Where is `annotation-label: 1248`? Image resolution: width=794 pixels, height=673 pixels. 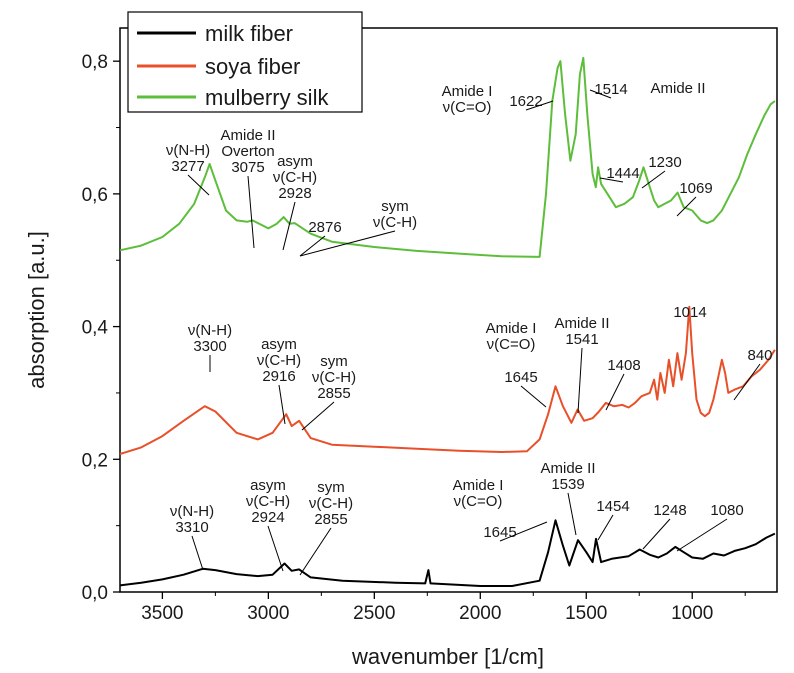
annotation-label: 1248 is located at coordinates (669, 510).